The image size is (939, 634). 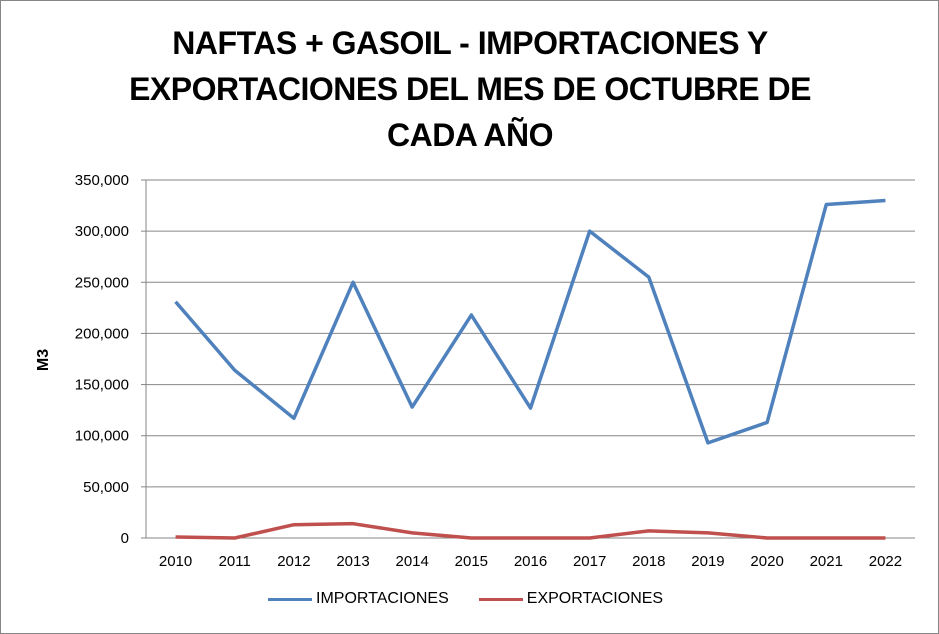 What do you see at coordinates (175, 561) in the screenshot?
I see `x-tick-label: 2010` at bounding box center [175, 561].